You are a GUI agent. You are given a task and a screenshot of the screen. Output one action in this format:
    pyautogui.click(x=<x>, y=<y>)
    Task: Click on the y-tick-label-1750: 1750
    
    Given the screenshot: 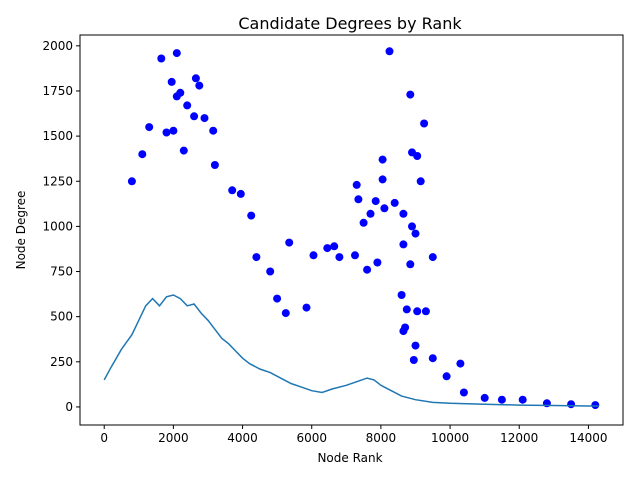 What is the action you would take?
    pyautogui.click(x=57, y=91)
    